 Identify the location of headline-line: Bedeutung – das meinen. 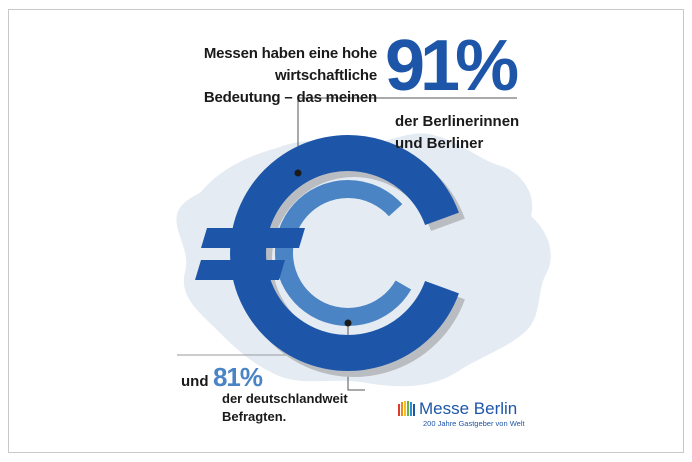
(290, 97).